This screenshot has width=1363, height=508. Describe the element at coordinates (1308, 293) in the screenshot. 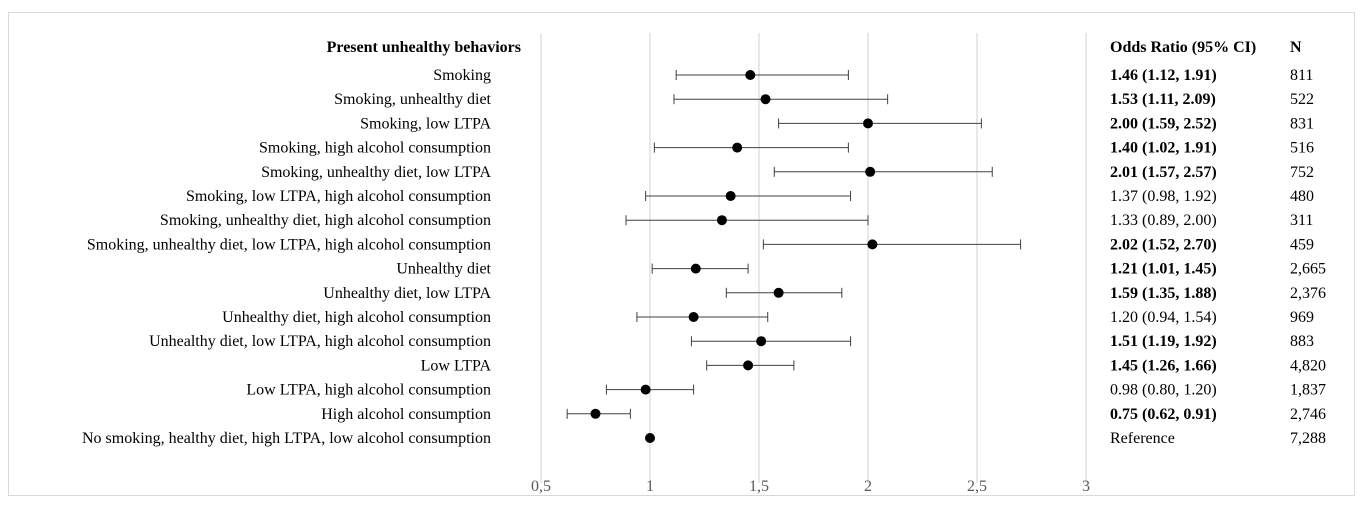

I see `n-value: 2,376` at that location.